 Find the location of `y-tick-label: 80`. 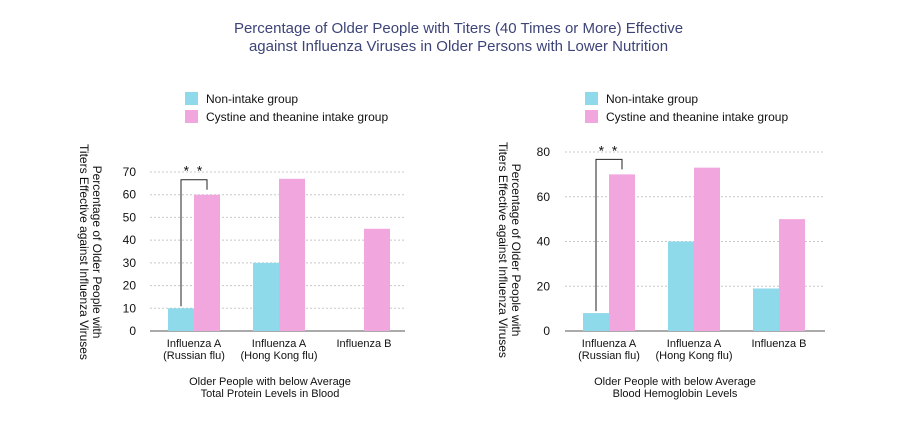

y-tick-label: 80 is located at coordinates (544, 152).